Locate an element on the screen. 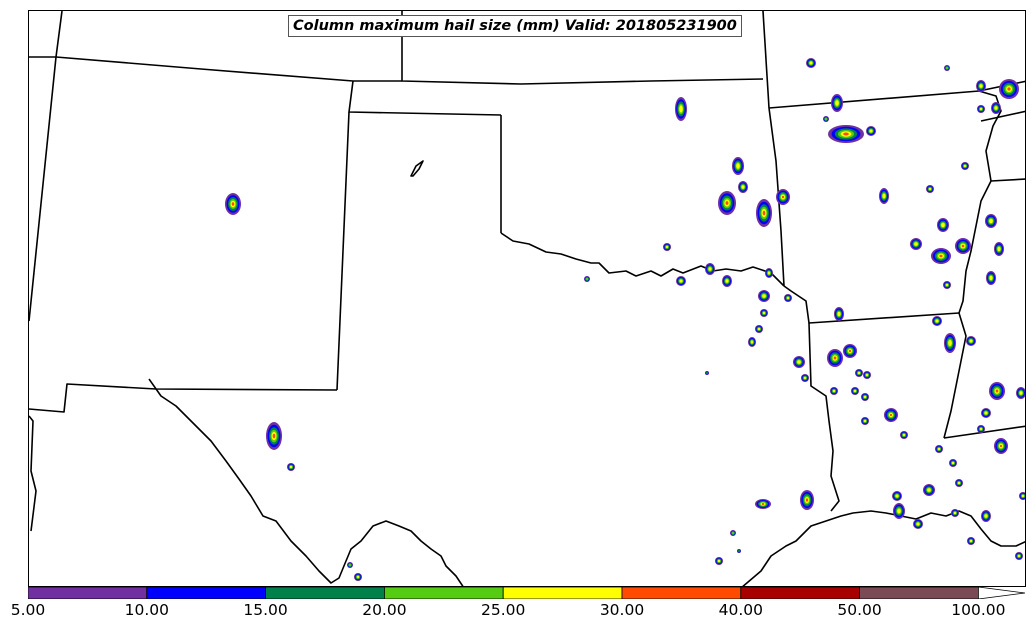  colorado-nm-border is located at coordinates (425, 98).